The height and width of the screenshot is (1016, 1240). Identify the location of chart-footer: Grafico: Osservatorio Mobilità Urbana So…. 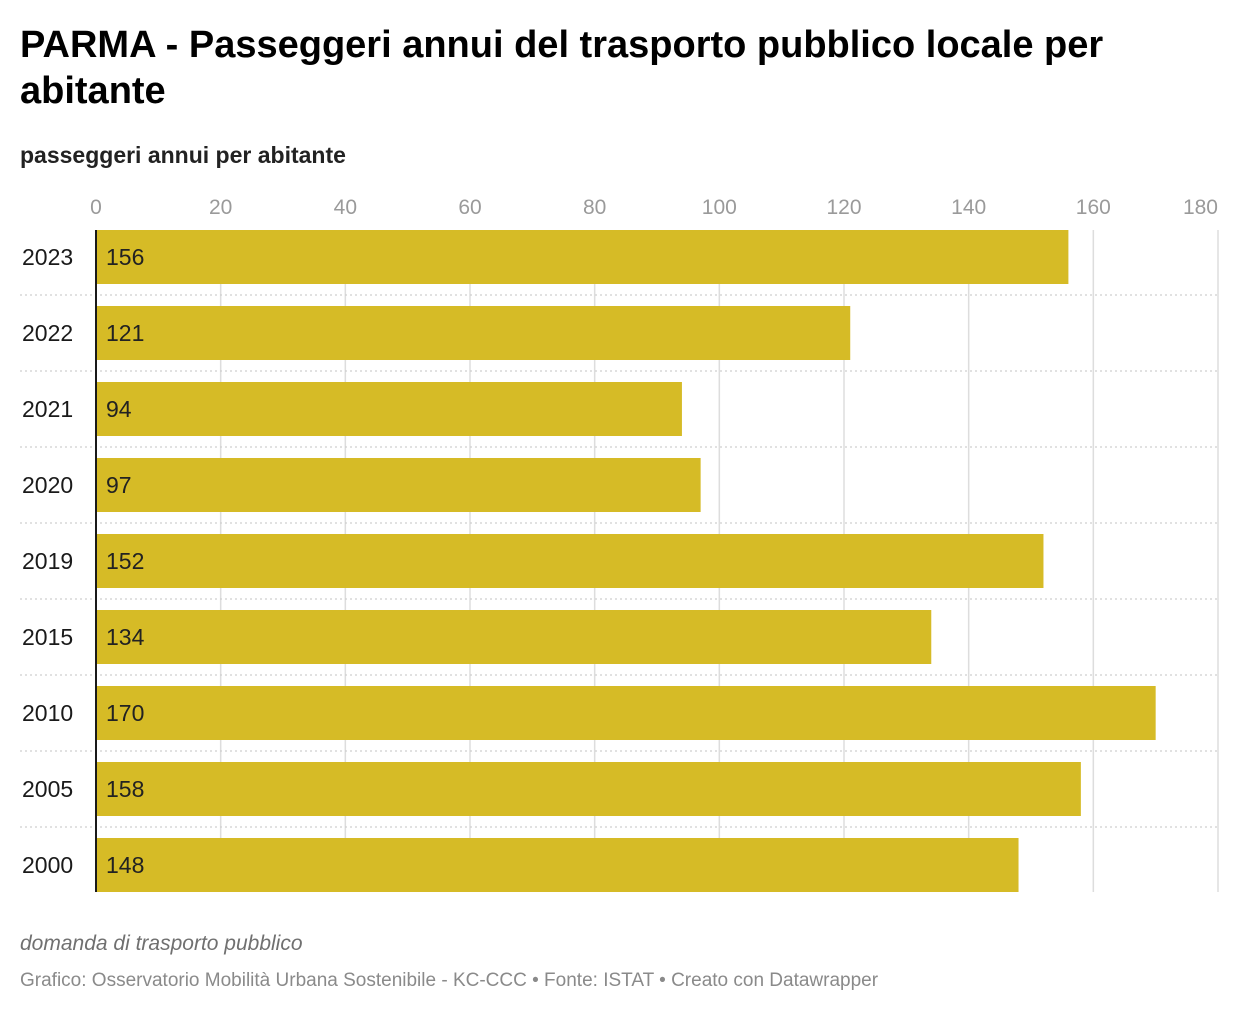
(449, 980).